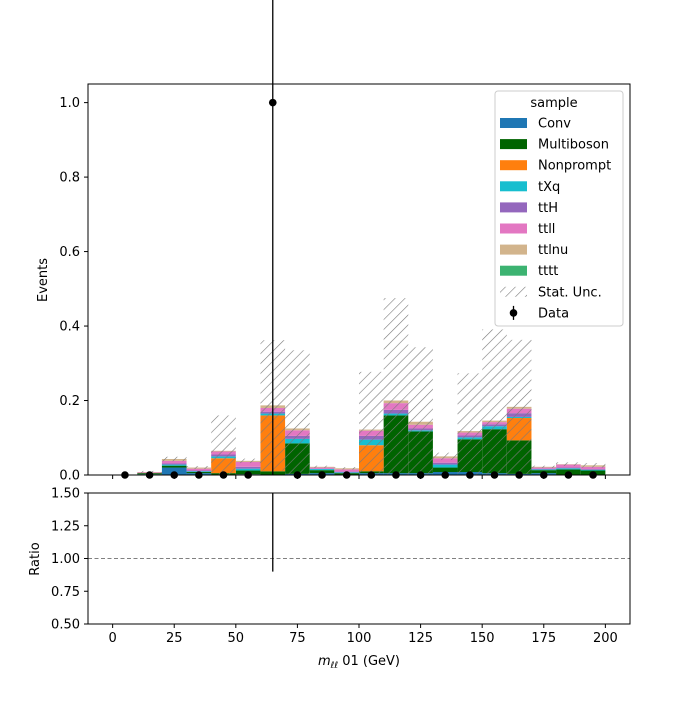 Image resolution: width=700 pixels, height=704 pixels. I want to click on ratio-y-axis-label: Ratio, so click(35, 558).